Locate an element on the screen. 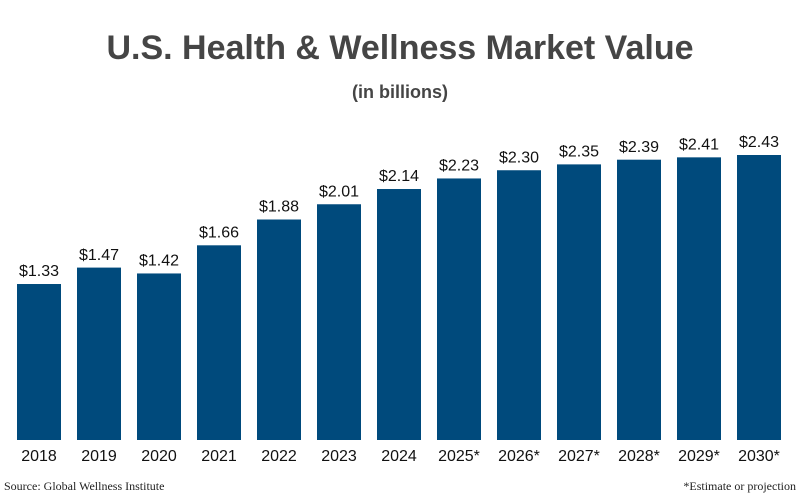  value-label: $1.33 is located at coordinates (39, 271).